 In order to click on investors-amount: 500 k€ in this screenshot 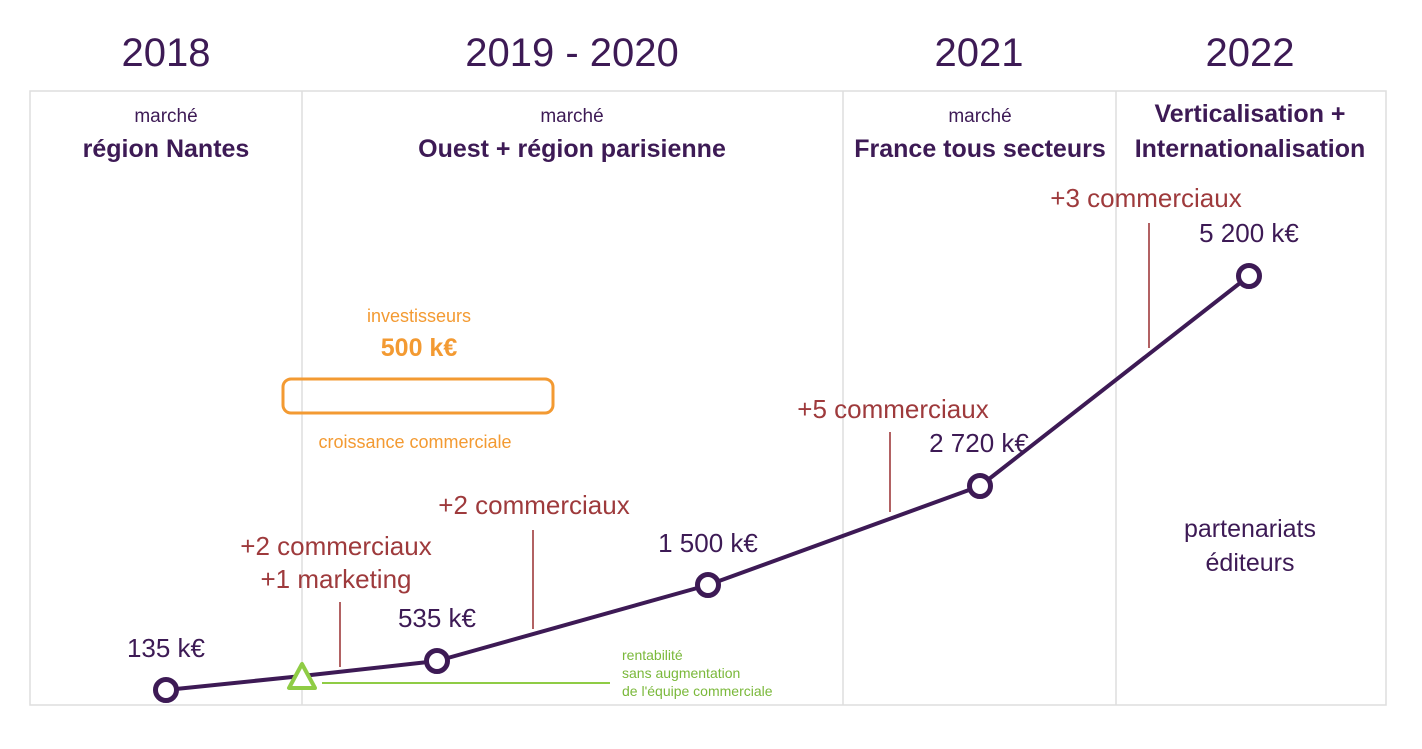, I will do `click(419, 348)`.